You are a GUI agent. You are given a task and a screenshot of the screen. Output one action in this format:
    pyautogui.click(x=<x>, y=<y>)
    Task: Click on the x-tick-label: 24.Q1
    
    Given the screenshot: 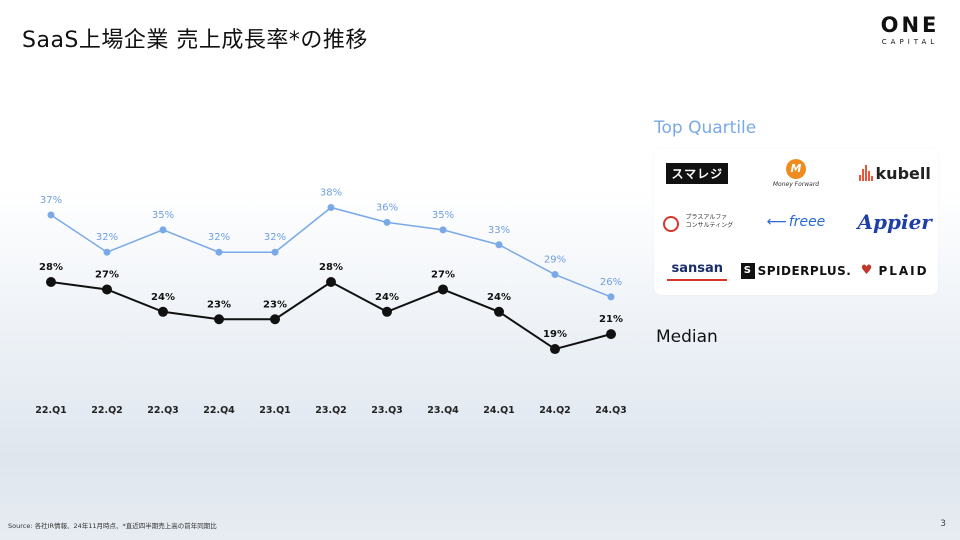 What is the action you would take?
    pyautogui.click(x=499, y=410)
    